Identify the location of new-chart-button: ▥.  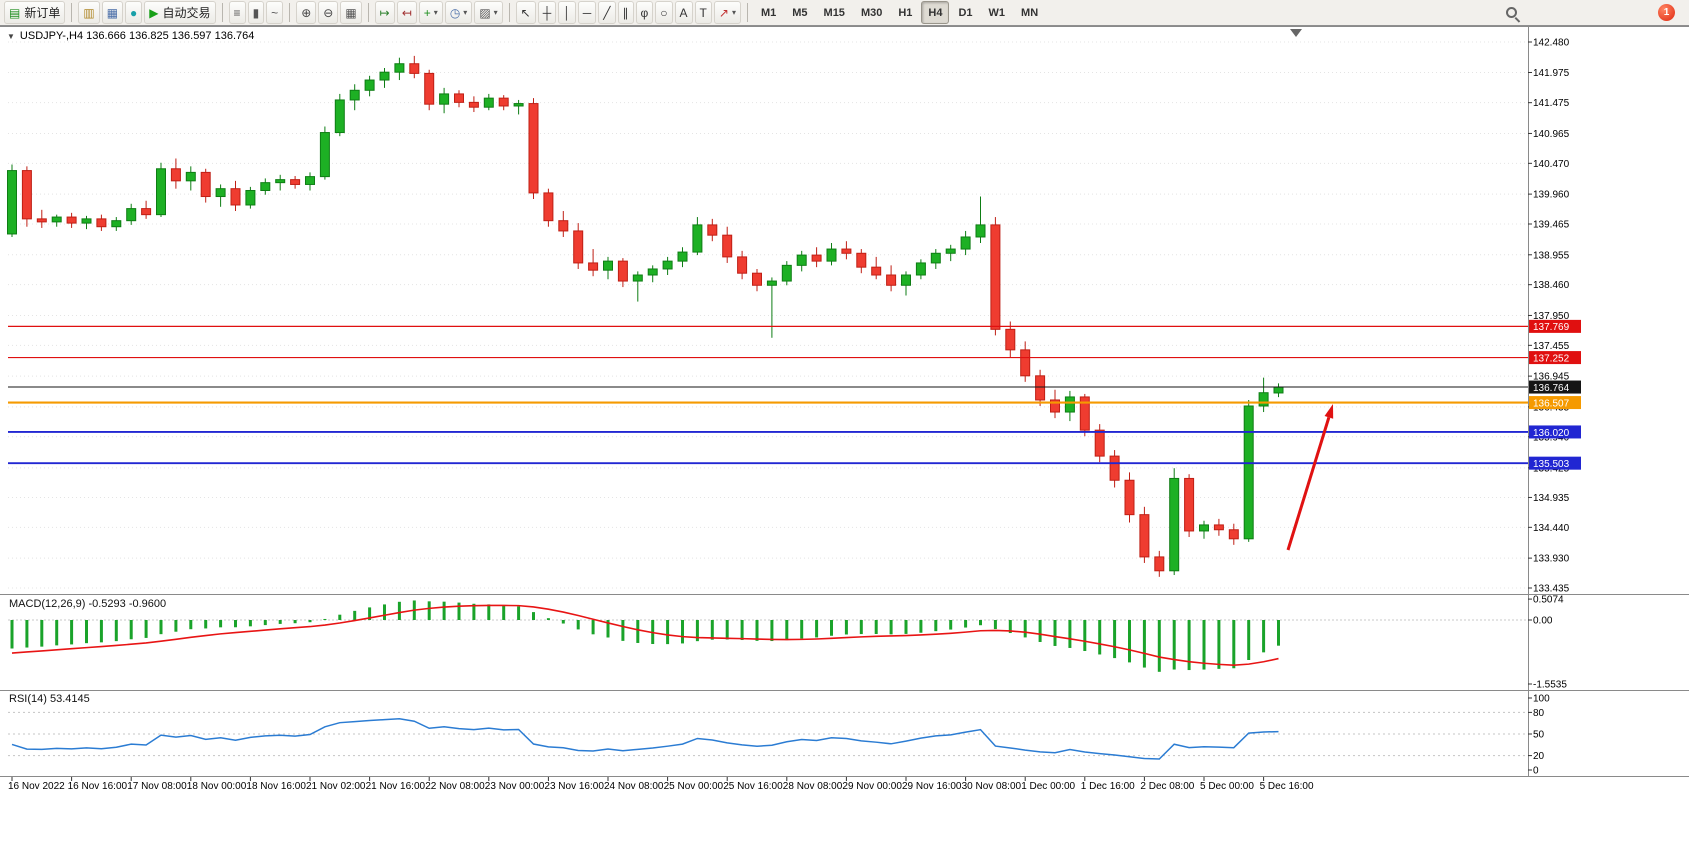
(89, 12).